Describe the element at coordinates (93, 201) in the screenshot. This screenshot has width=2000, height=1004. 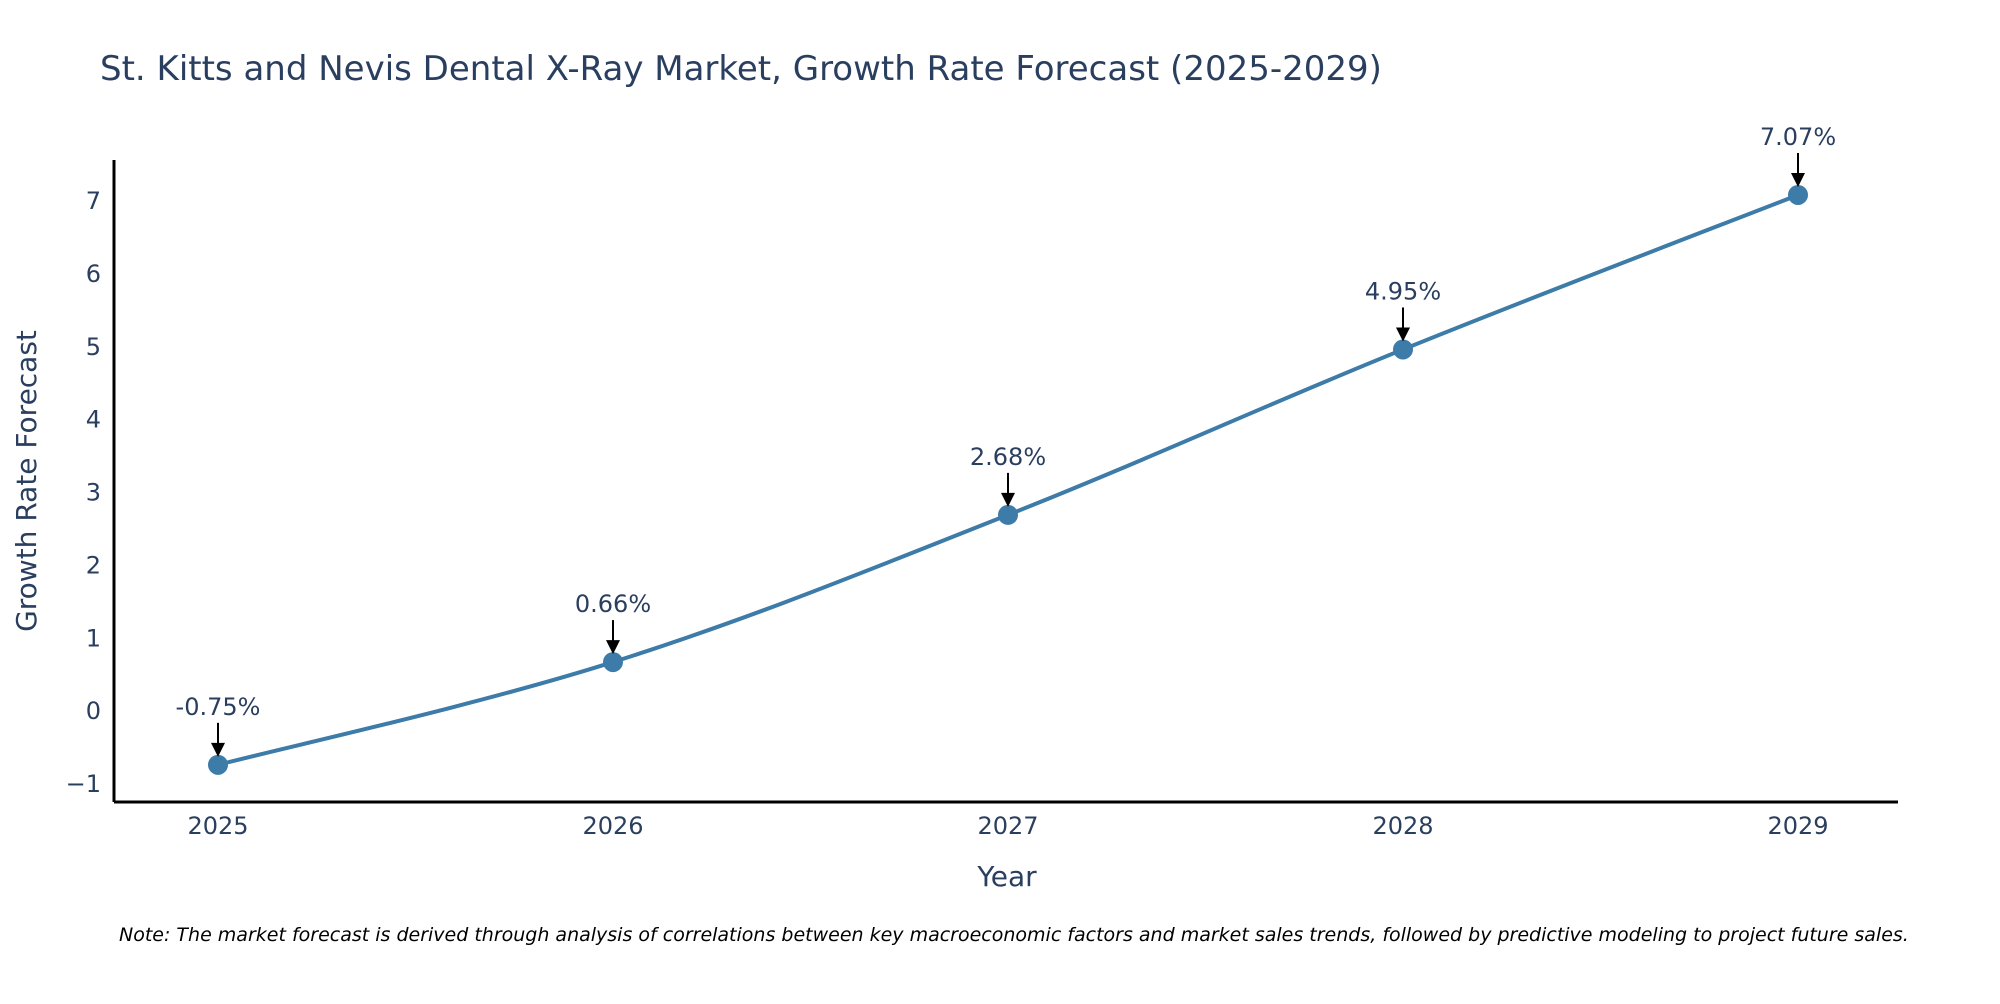
I see `y-tick-label: 7` at that location.